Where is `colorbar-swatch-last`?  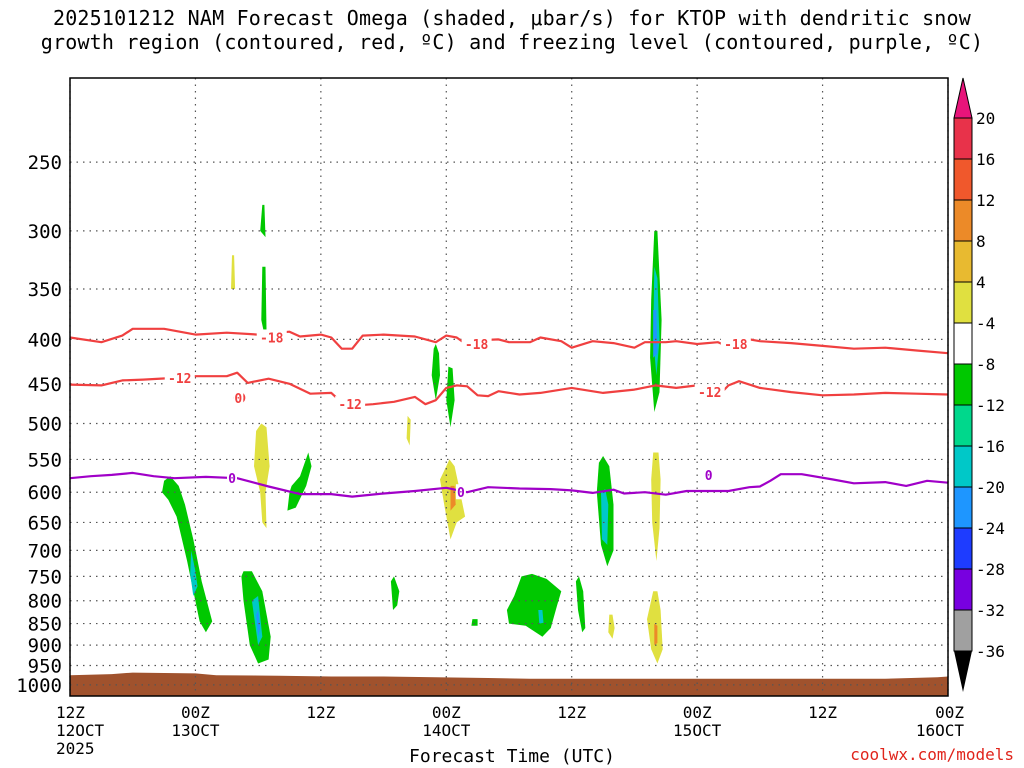 colorbar-swatch-last is located at coordinates (963, 630).